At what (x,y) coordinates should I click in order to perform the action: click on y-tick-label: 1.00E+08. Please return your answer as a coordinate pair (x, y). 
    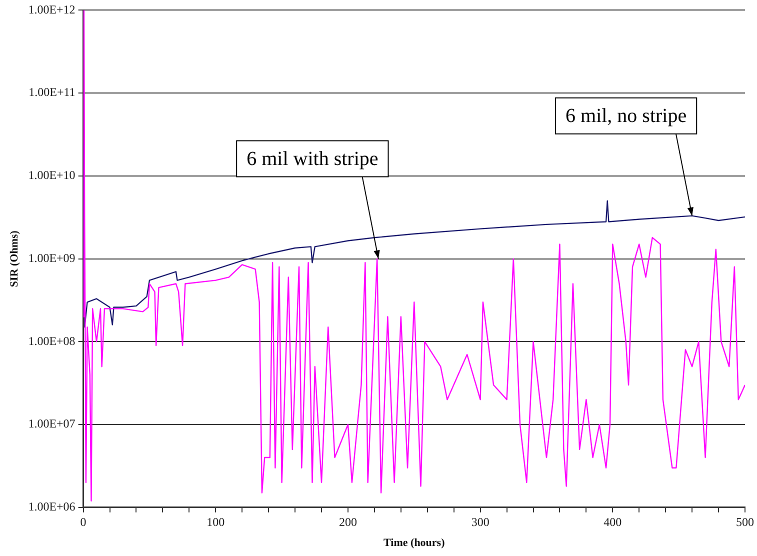
    Looking at the image, I should click on (52, 341).